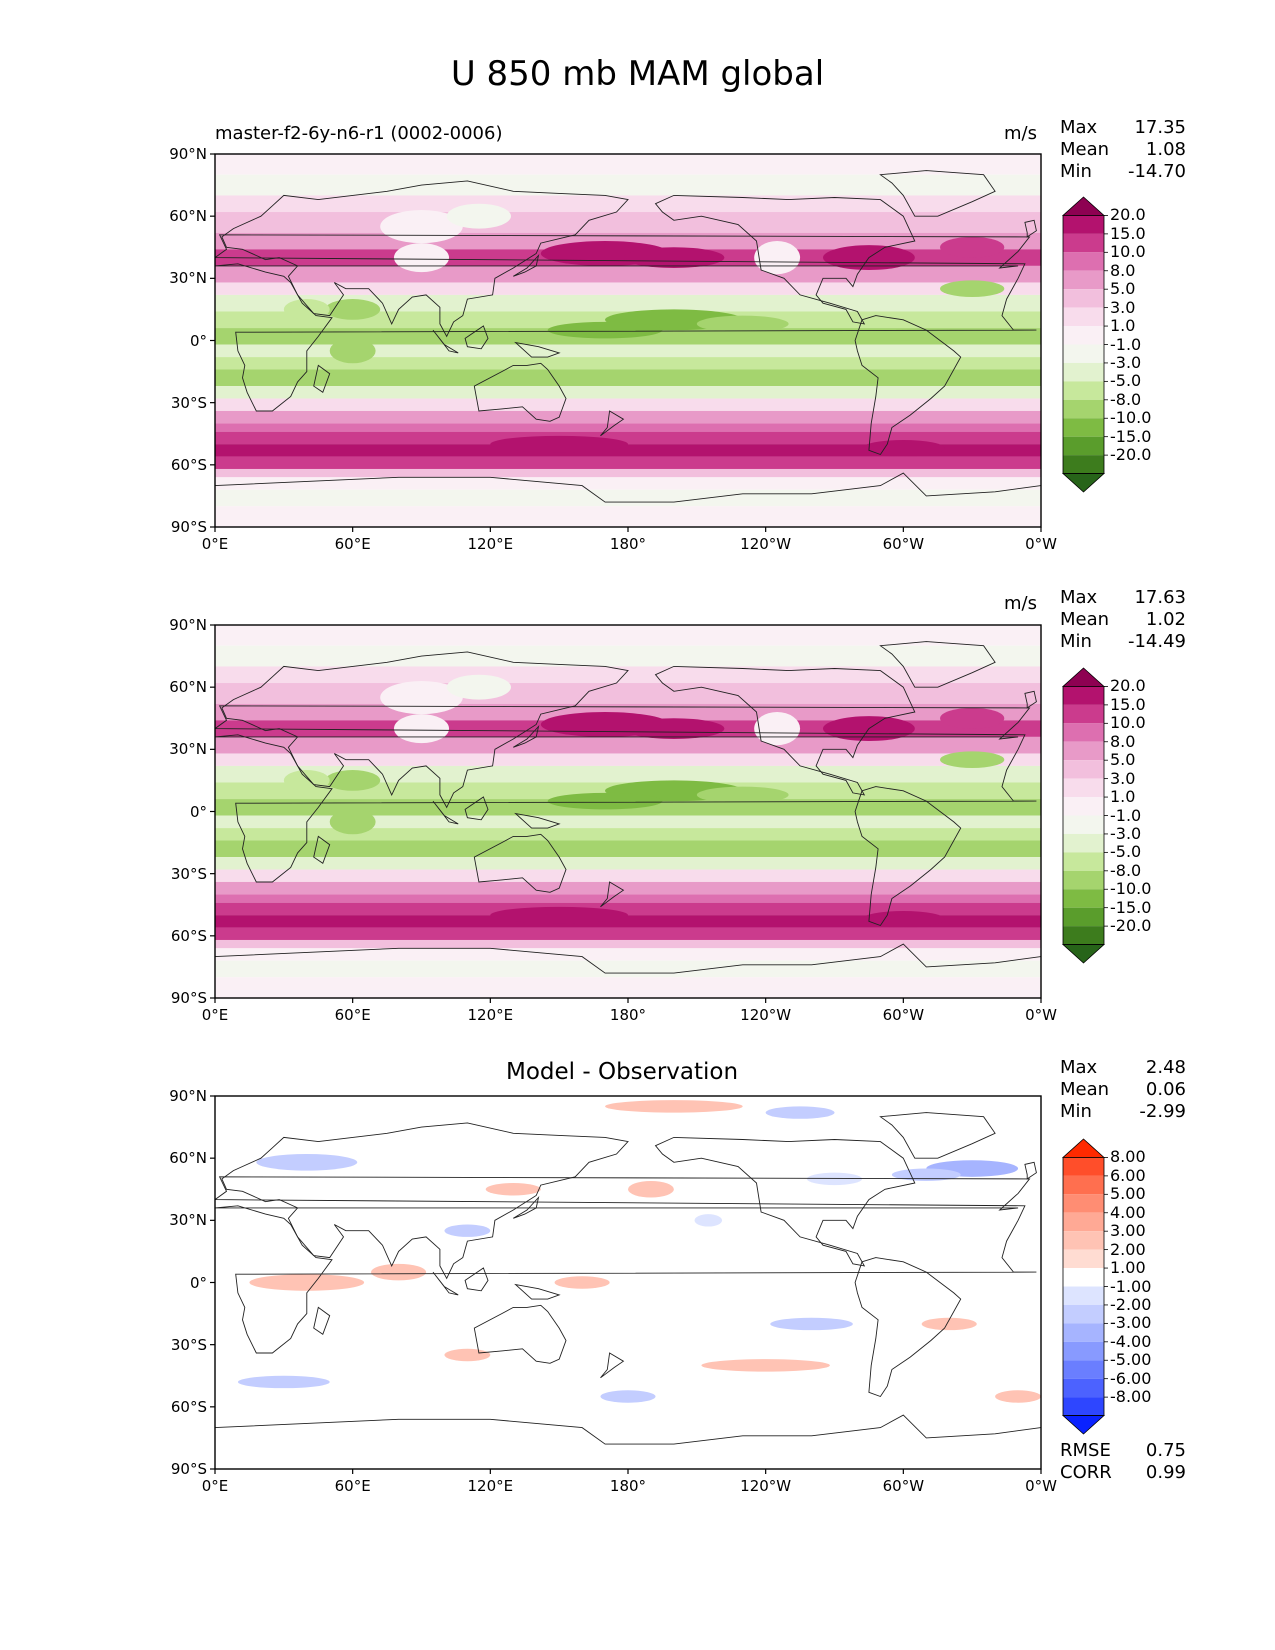  Describe the element at coordinates (1128, 1231) in the screenshot. I see `colorbar-tick-label: 3.00` at that location.